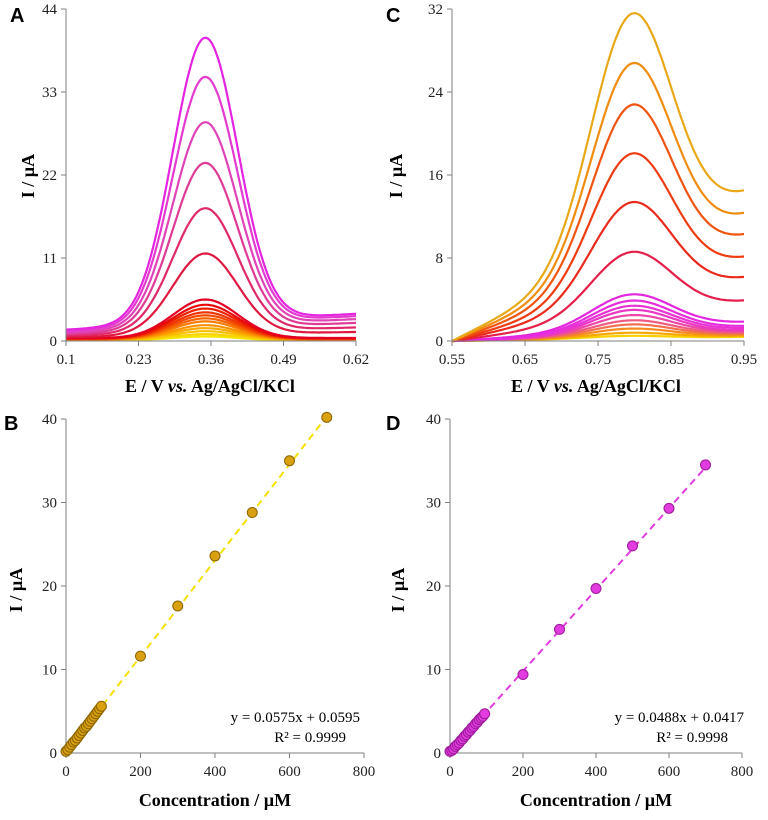 Image resolution: width=768 pixels, height=820 pixels. Describe the element at coordinates (436, 176) in the screenshot. I see `y-tick-label: 16` at that location.